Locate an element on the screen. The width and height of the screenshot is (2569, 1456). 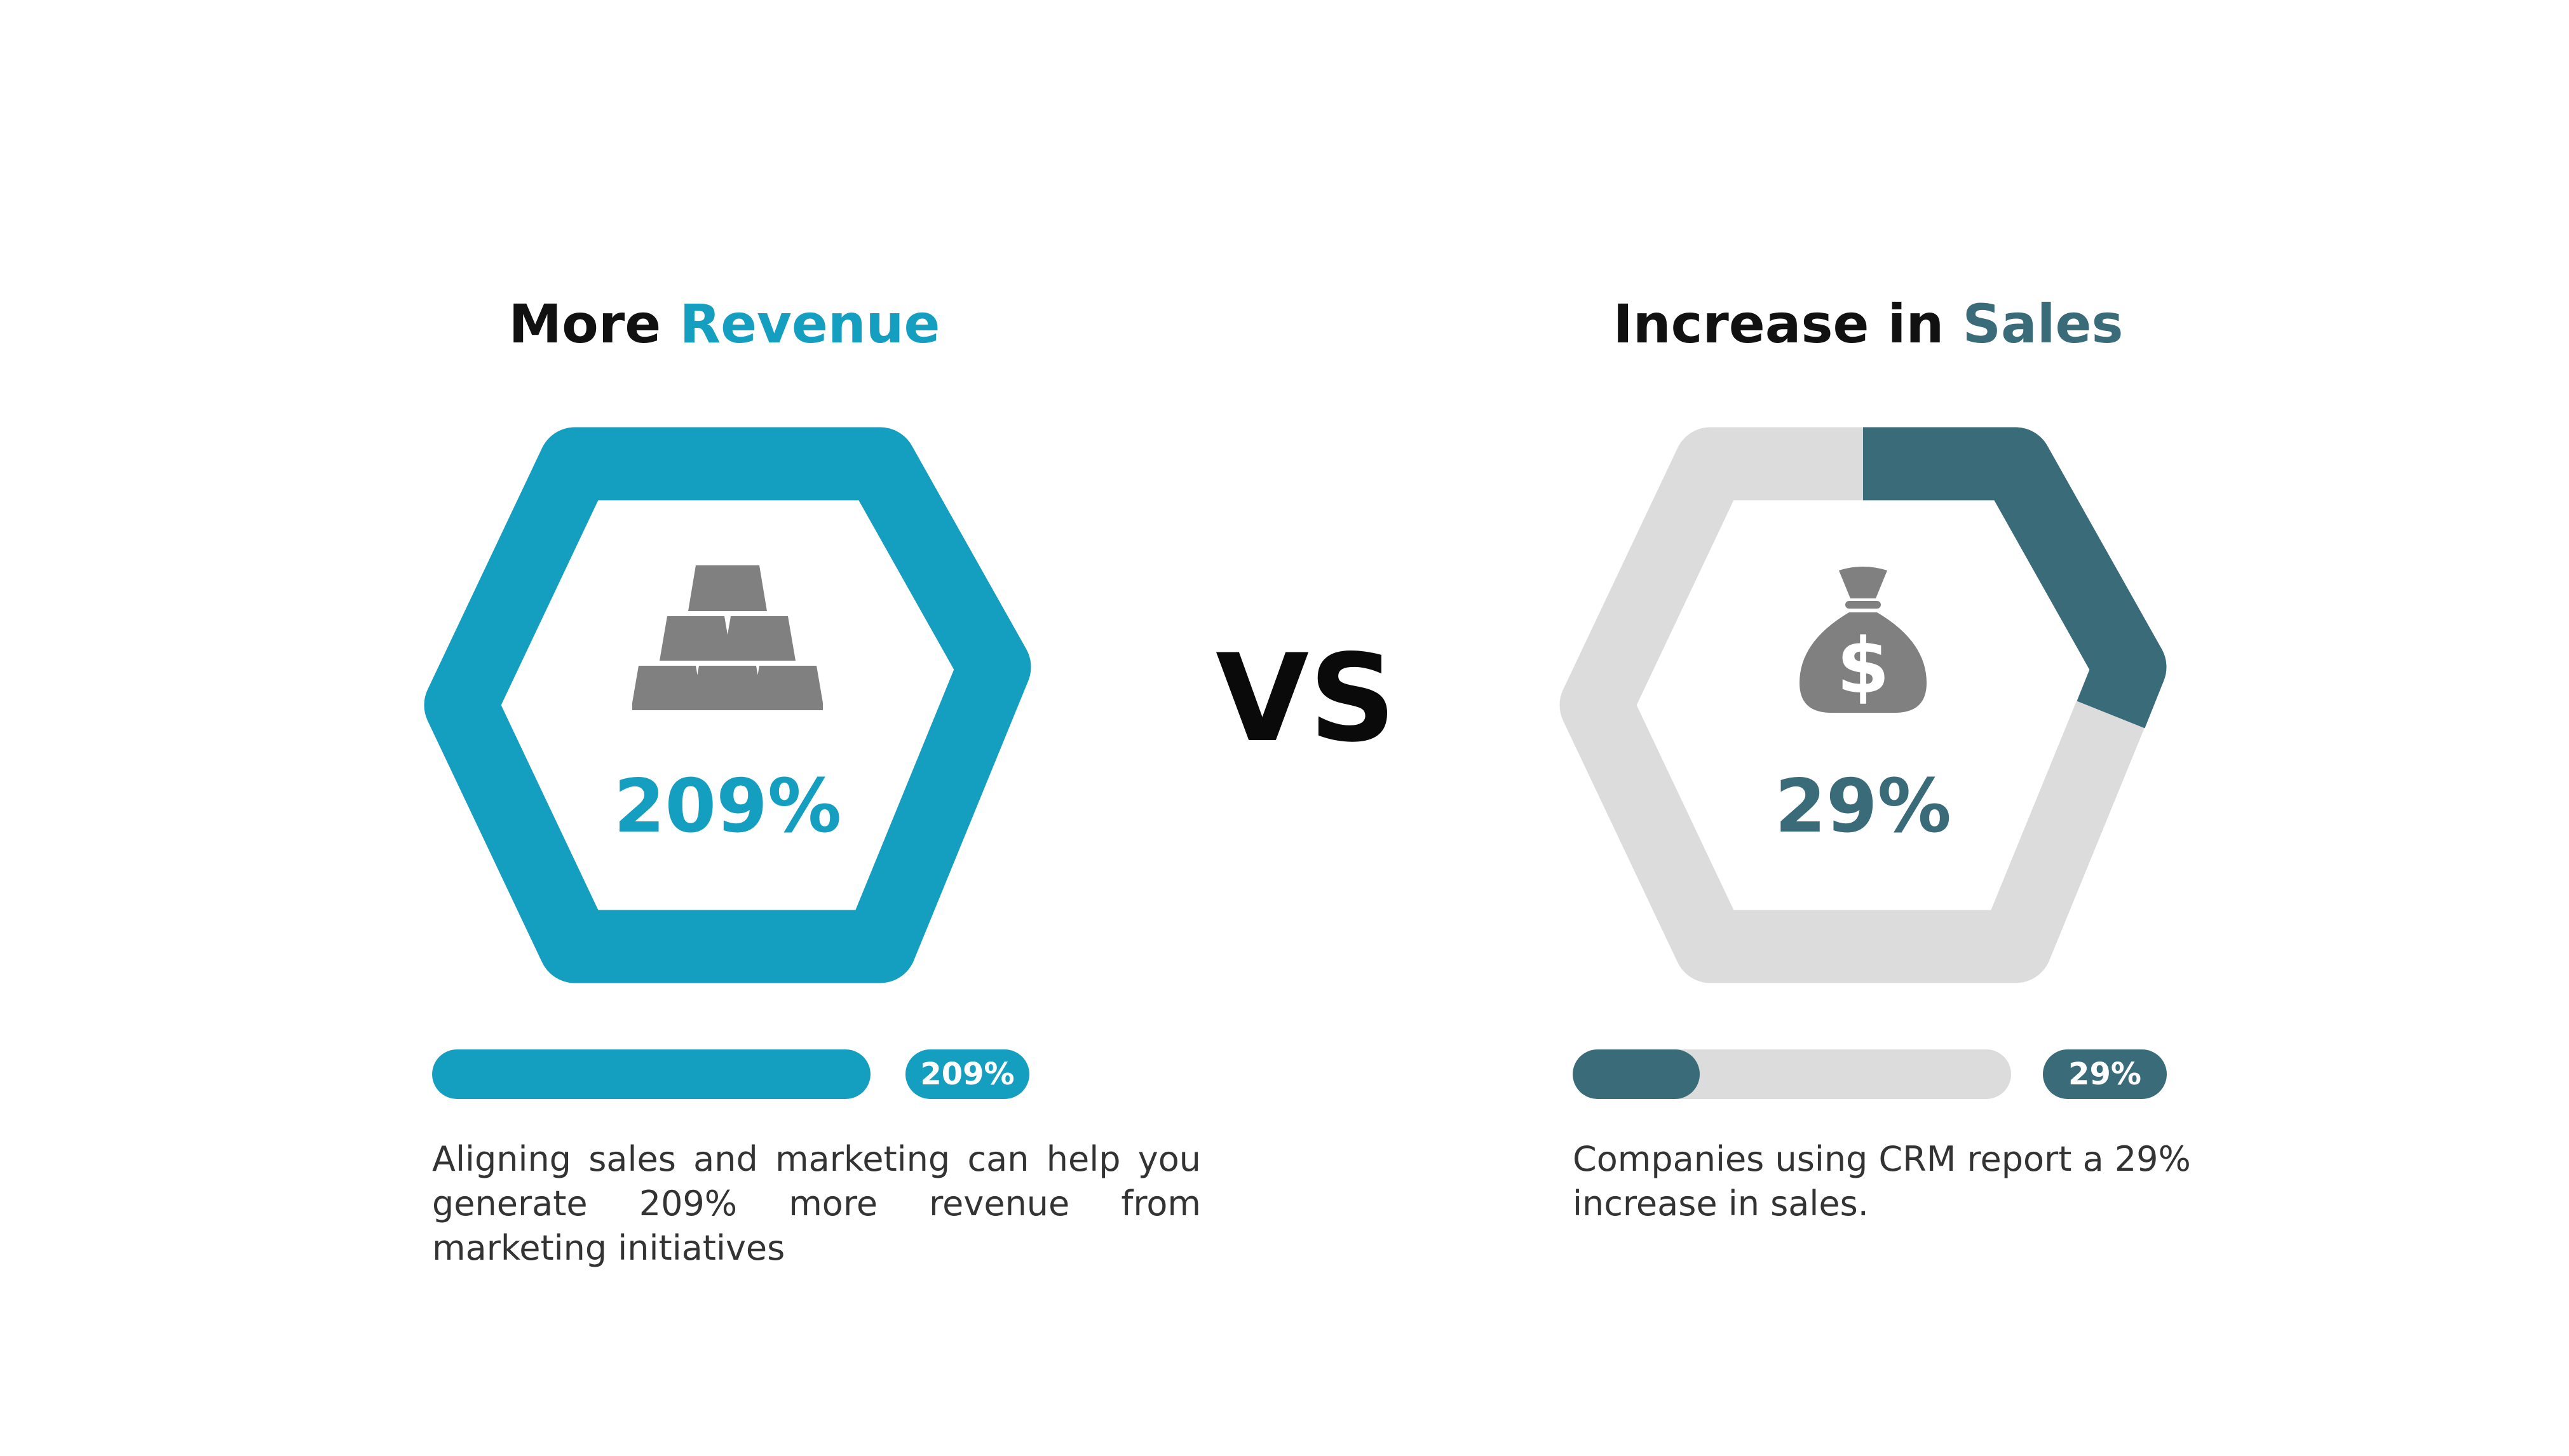
revenue-percent: 209% is located at coordinates (728, 807).